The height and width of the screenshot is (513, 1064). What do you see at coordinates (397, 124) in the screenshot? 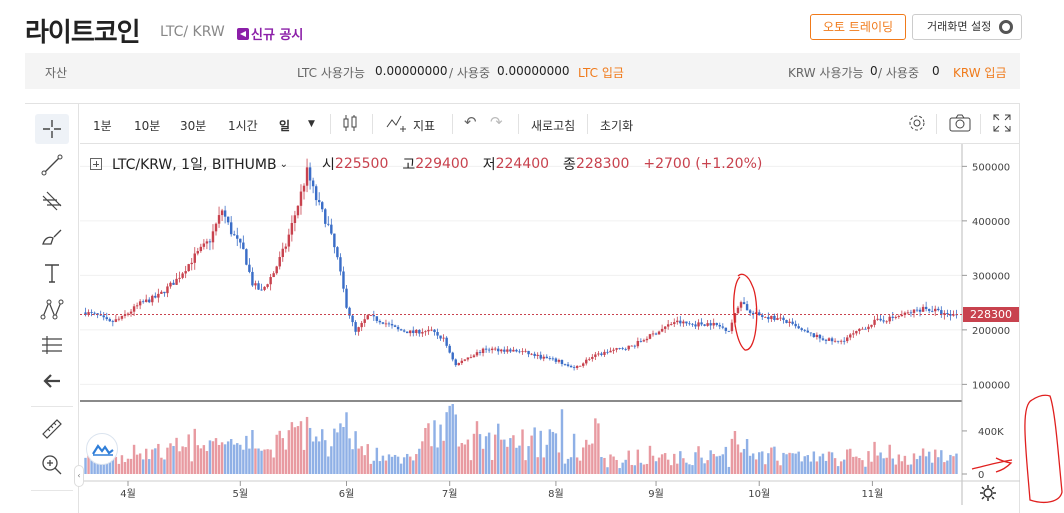
I see `indicator-icon` at bounding box center [397, 124].